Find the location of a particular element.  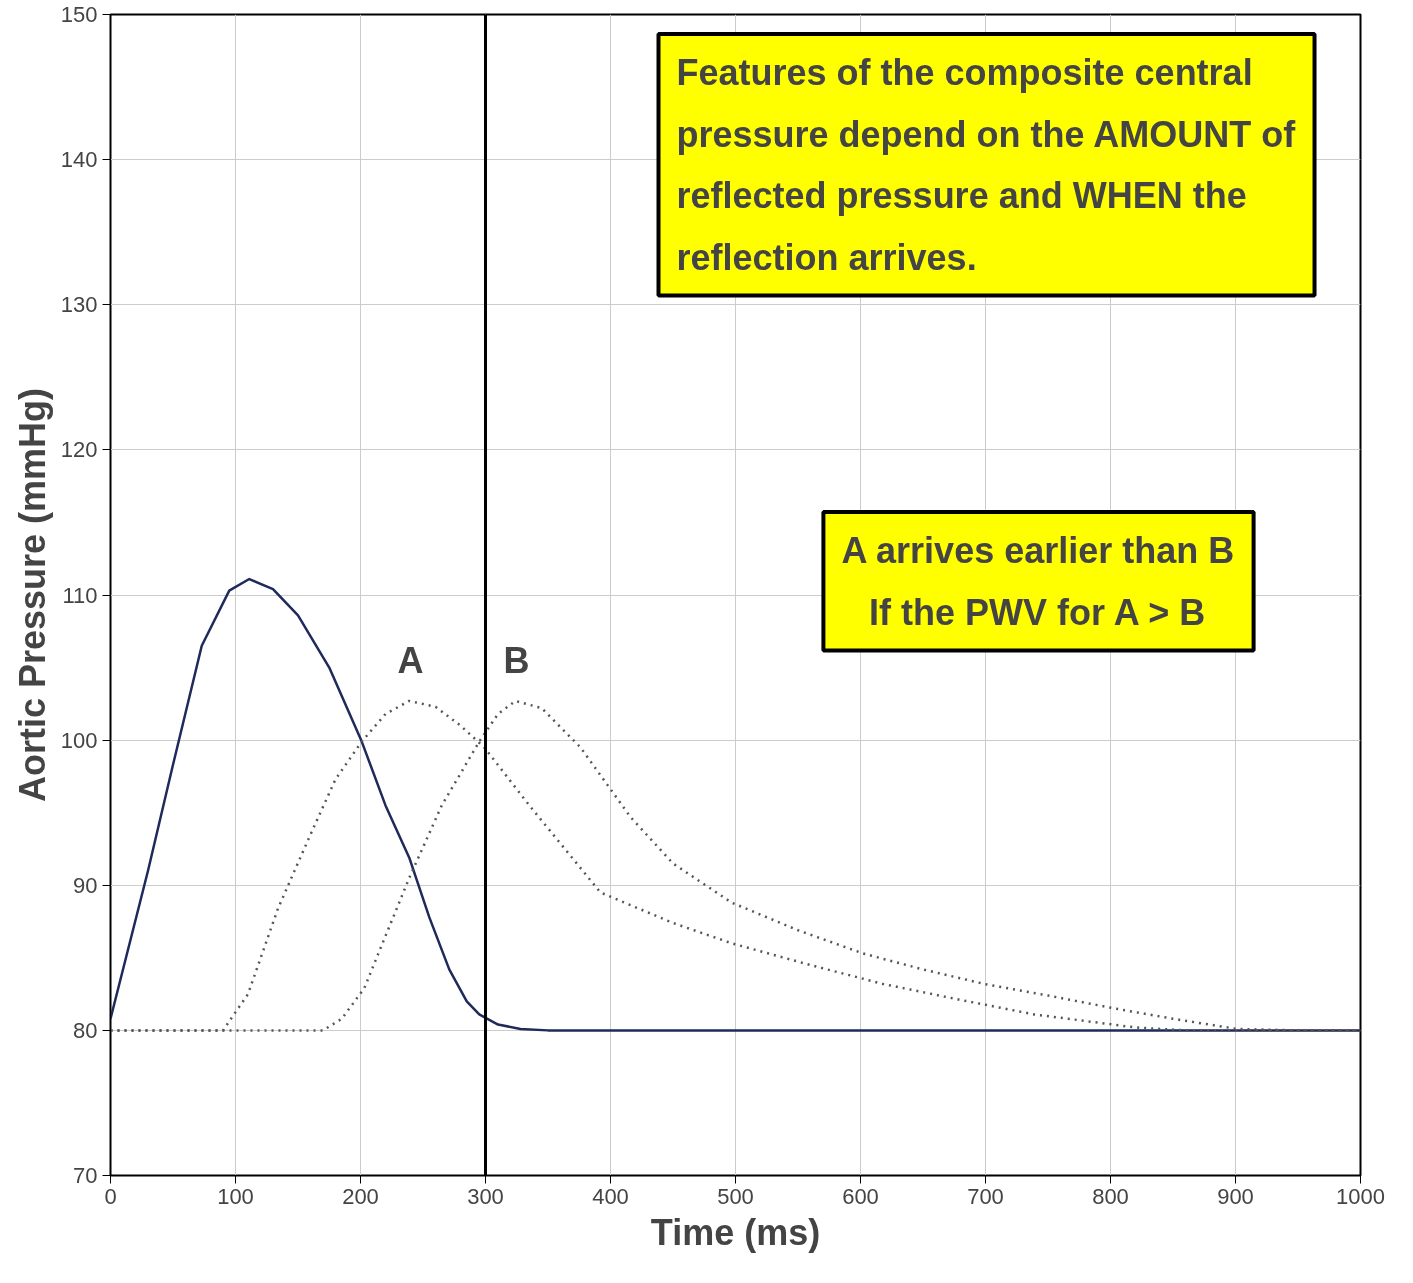

x-tick-label: 100 is located at coordinates (235, 1196).